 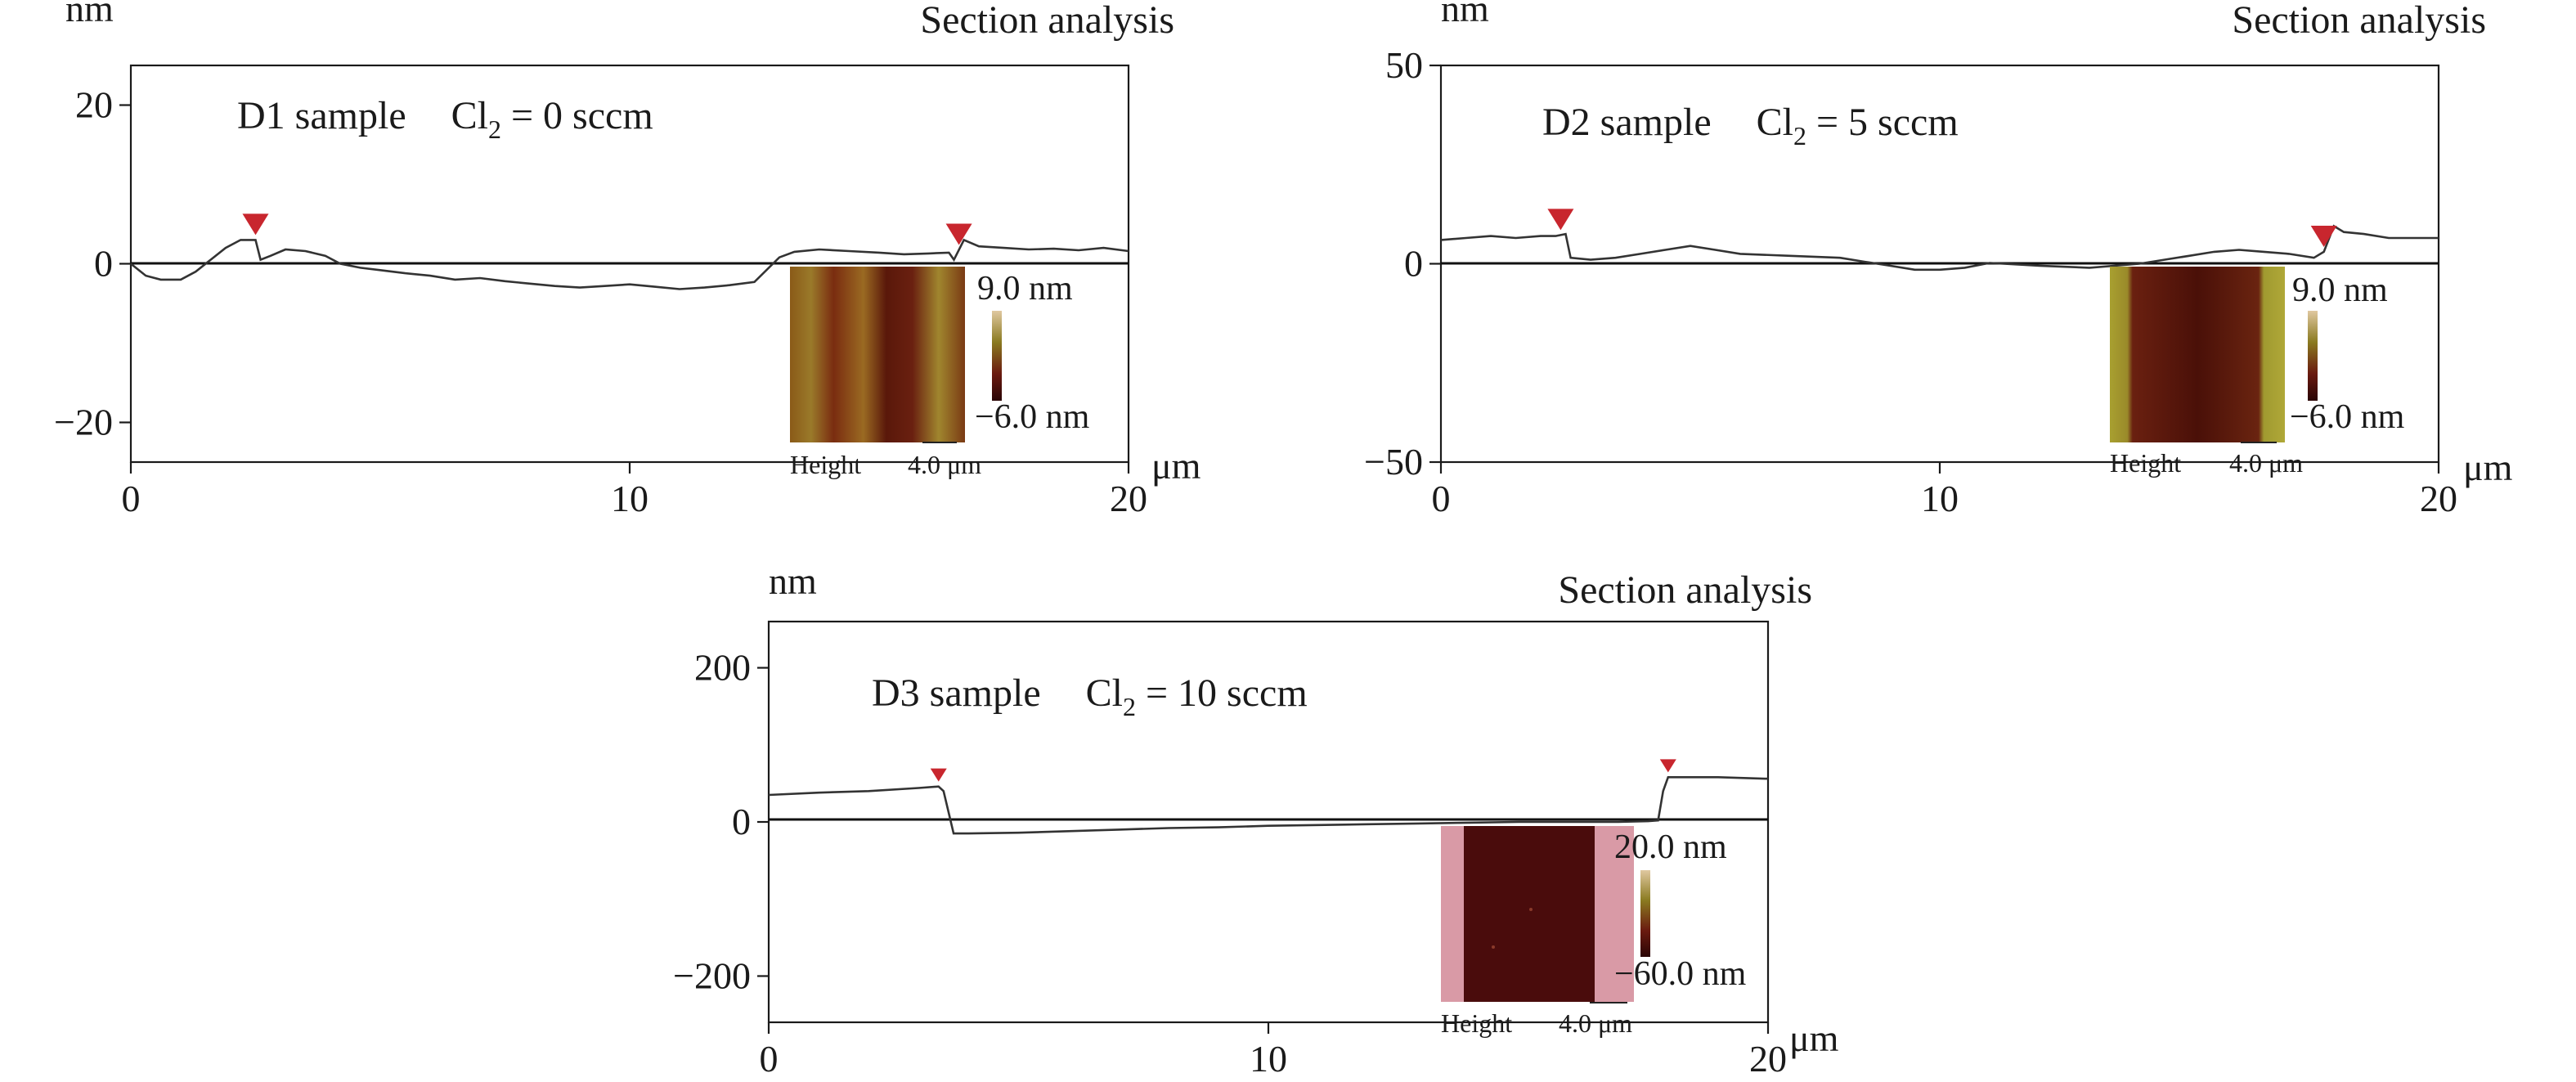 What do you see at coordinates (1268, 1059) in the screenshot?
I see `d3-xtick-label: 10` at bounding box center [1268, 1059].